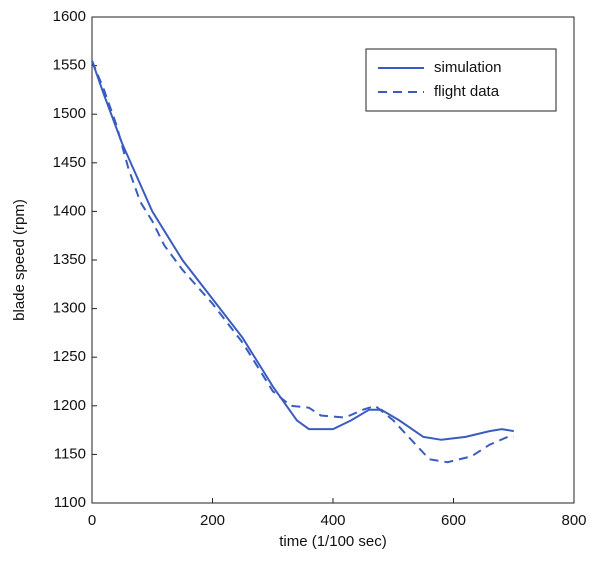 The image size is (600, 561). What do you see at coordinates (468, 67) in the screenshot?
I see `legend-label: simulation` at bounding box center [468, 67].